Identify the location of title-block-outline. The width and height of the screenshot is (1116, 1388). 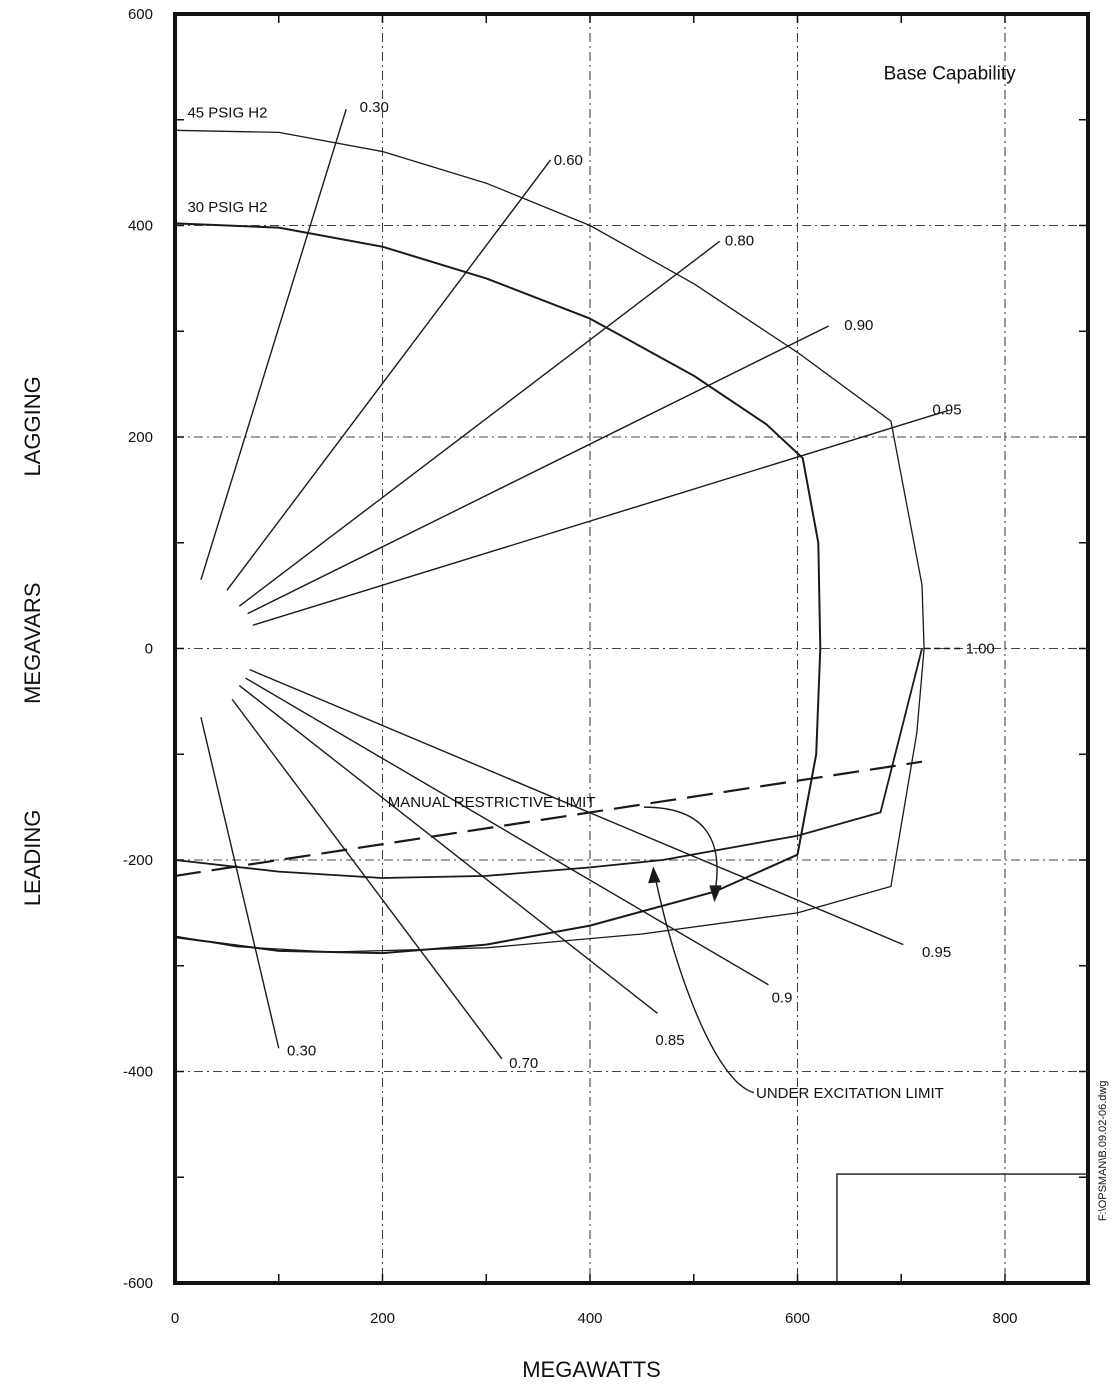
(962, 1228).